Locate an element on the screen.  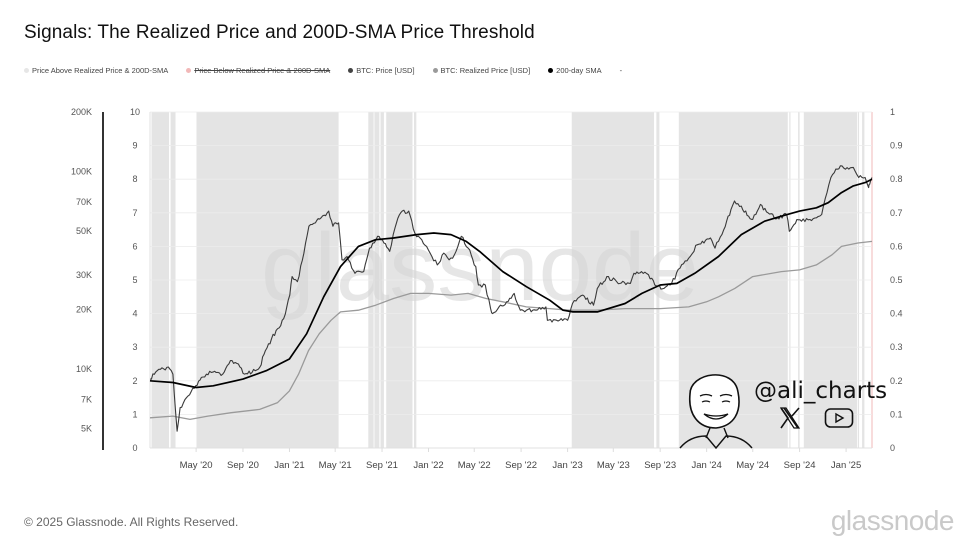
x-axis-tick-label: Sep '24 is located at coordinates (800, 465).